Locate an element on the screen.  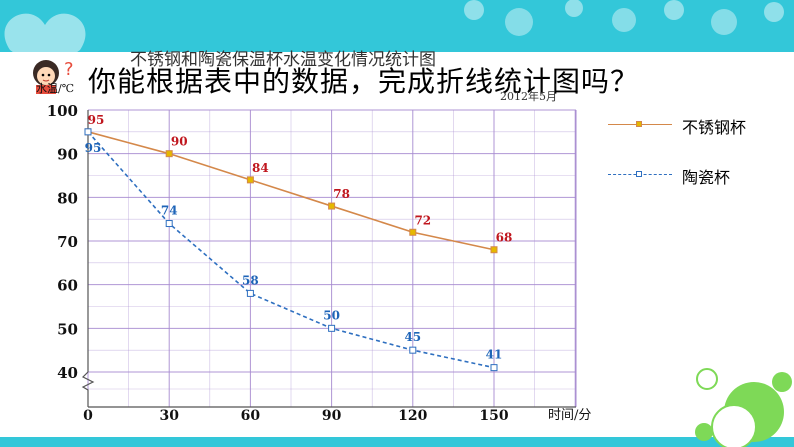
y-tick-label: 70 is located at coordinates (67, 242).